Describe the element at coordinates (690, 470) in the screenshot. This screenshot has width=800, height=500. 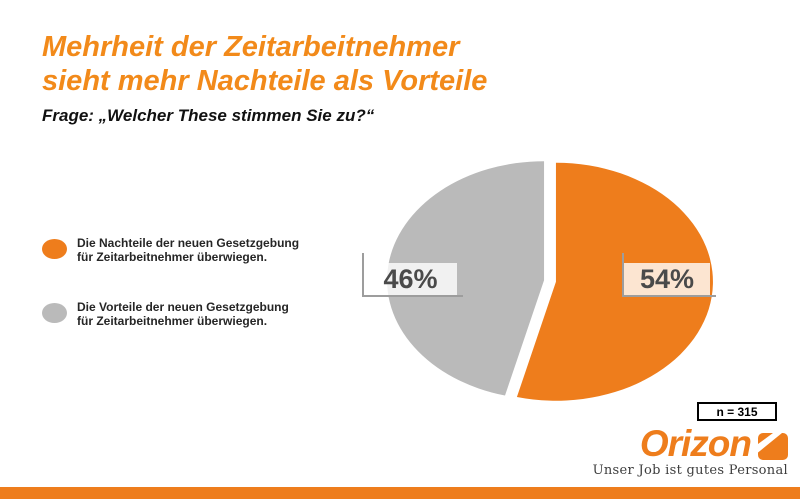
I see `logo-tagline: Unser Job ist gutes Personal` at that location.